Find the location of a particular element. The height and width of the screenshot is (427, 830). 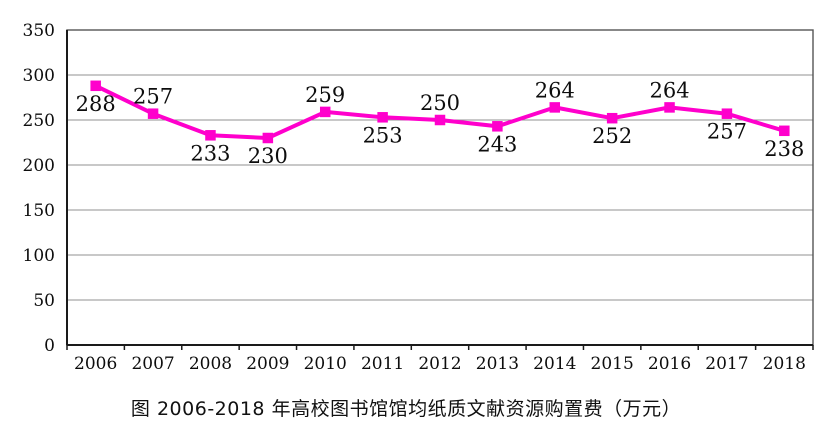

data-label: 238 is located at coordinates (784, 149).